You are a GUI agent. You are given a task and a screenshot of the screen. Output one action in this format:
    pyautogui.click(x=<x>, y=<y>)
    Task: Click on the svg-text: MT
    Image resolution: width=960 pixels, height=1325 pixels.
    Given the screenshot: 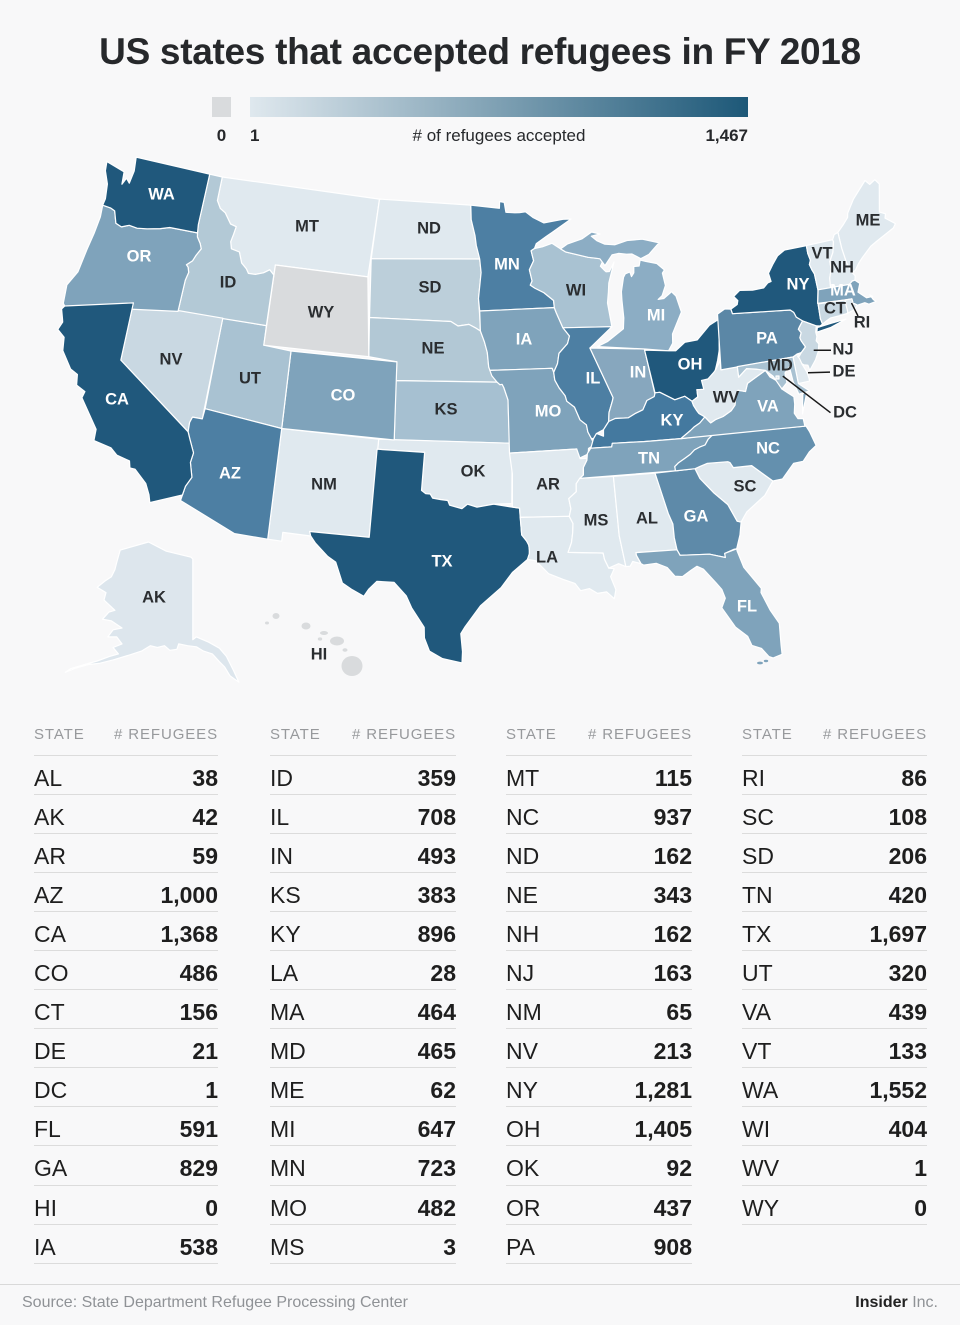 What is the action you would take?
    pyautogui.click(x=307, y=226)
    